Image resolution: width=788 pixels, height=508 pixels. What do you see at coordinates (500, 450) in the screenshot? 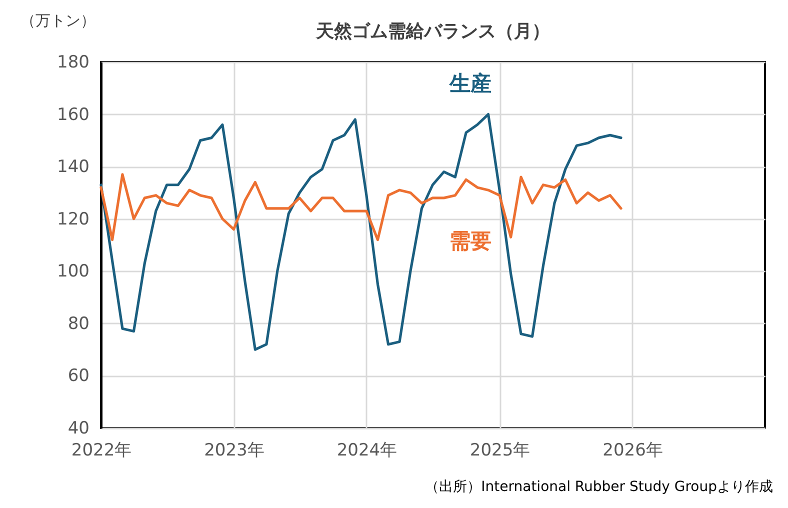
I see `x-tick-label: 2025年` at bounding box center [500, 450].